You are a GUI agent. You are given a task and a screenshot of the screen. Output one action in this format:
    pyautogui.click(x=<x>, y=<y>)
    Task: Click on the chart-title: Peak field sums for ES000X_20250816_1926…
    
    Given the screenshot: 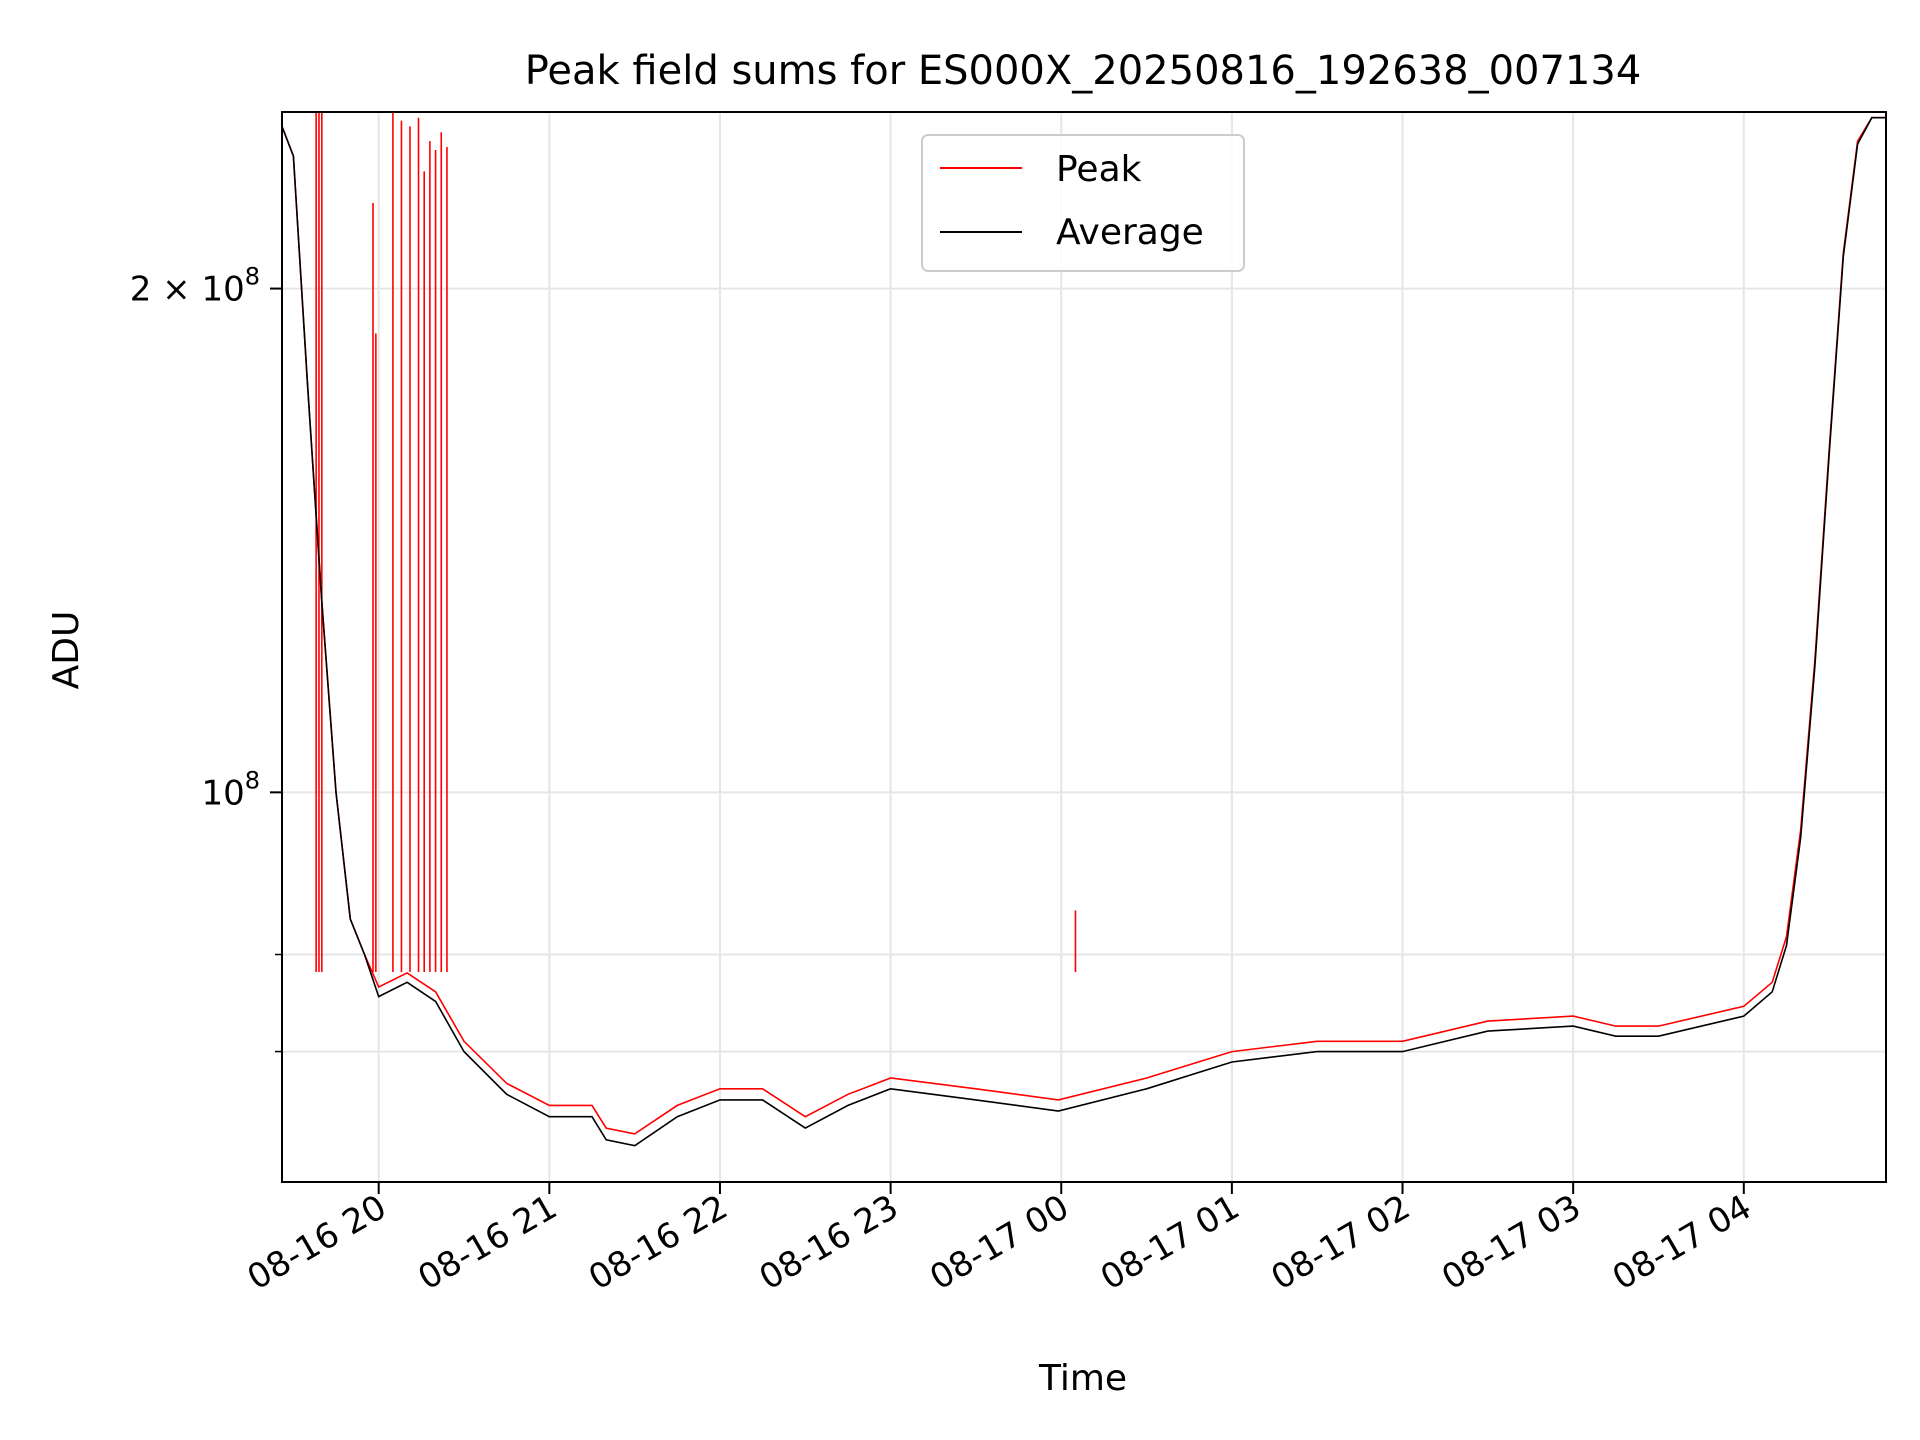 What is the action you would take?
    pyautogui.click(x=1083, y=71)
    